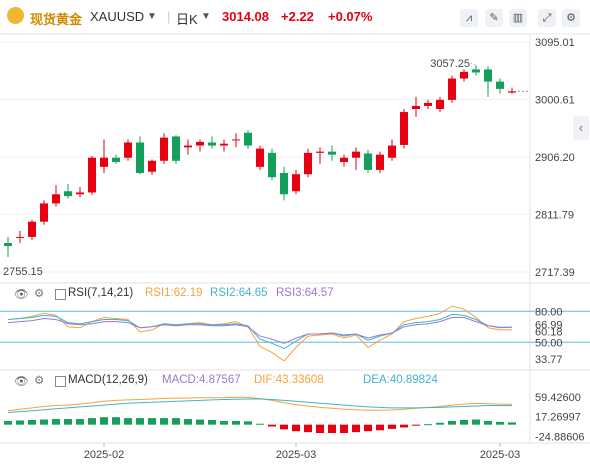  What do you see at coordinates (21, 295) in the screenshot?
I see `rsi-eye-icon: 👁` at bounding box center [21, 295].